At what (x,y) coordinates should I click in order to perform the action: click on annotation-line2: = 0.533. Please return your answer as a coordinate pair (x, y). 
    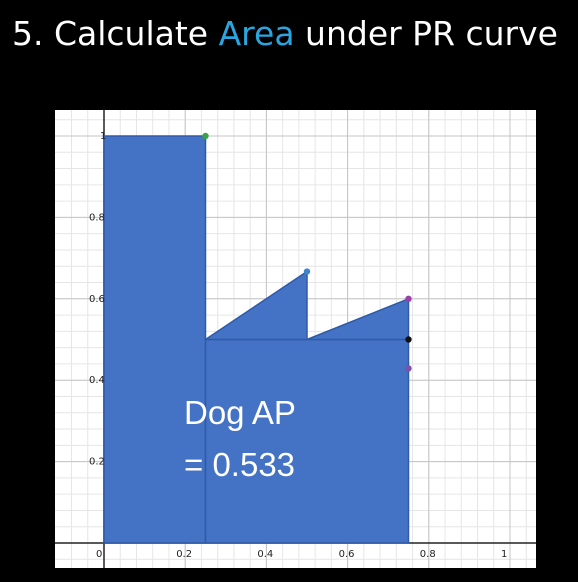
    Looking at the image, I should click on (239, 464).